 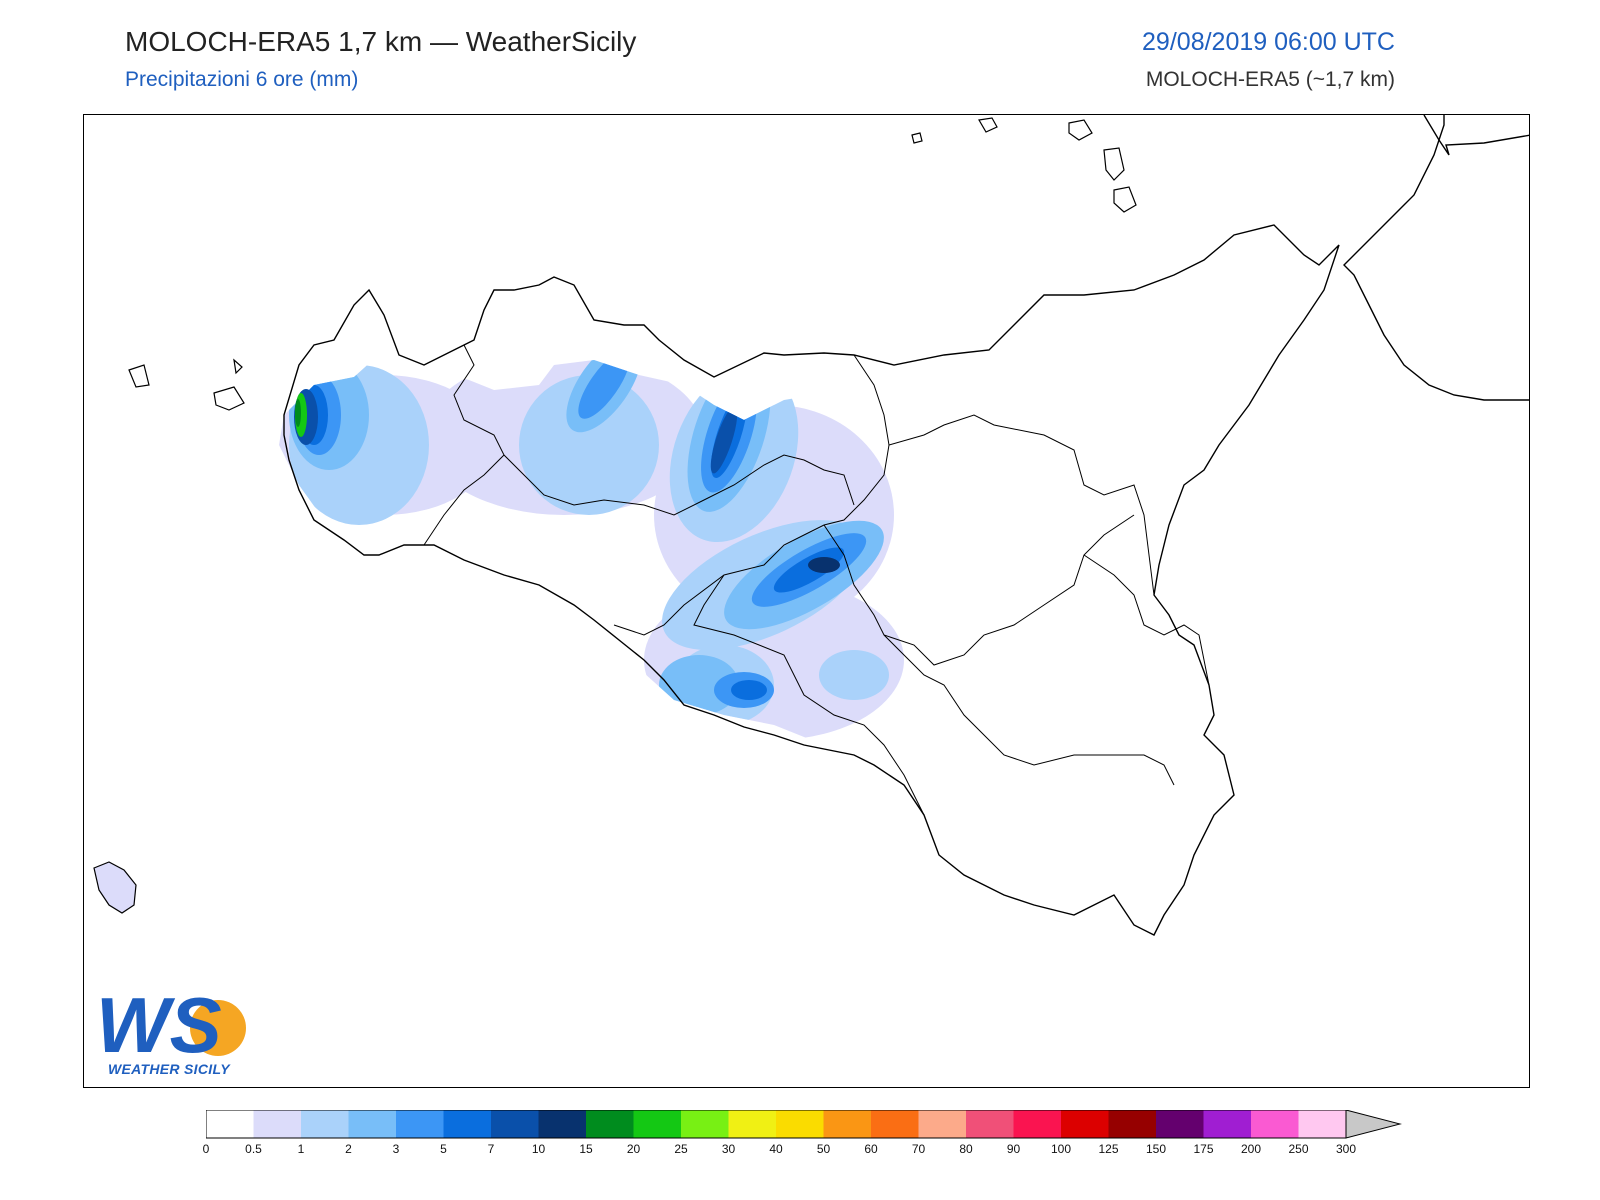 I want to click on colorbar-tick-label: 40, so click(x=776, y=1149).